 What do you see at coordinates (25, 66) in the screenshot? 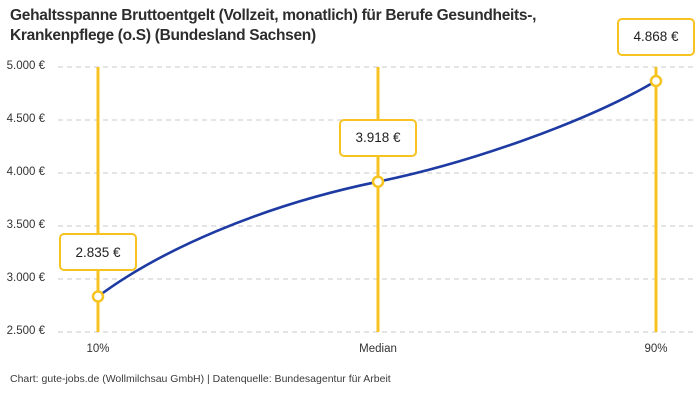
I see `y-tick-label: 5.000 €` at bounding box center [25, 66].